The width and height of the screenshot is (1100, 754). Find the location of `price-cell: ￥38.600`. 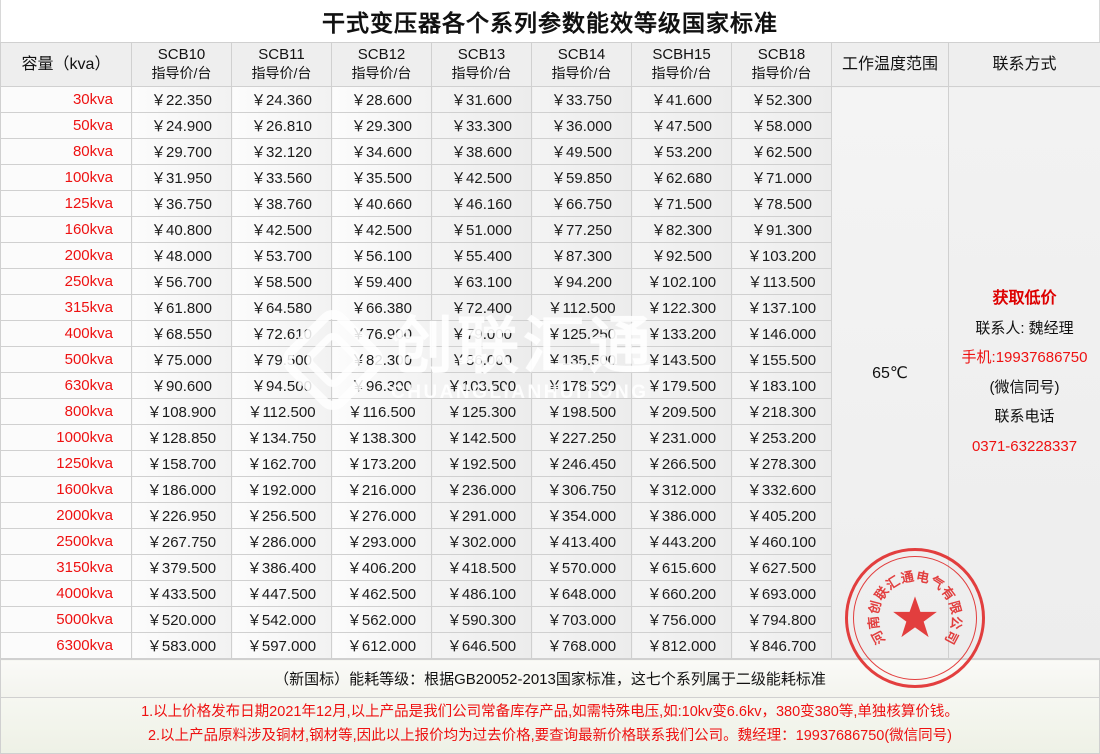

price-cell: ￥38.600 is located at coordinates (482, 152).